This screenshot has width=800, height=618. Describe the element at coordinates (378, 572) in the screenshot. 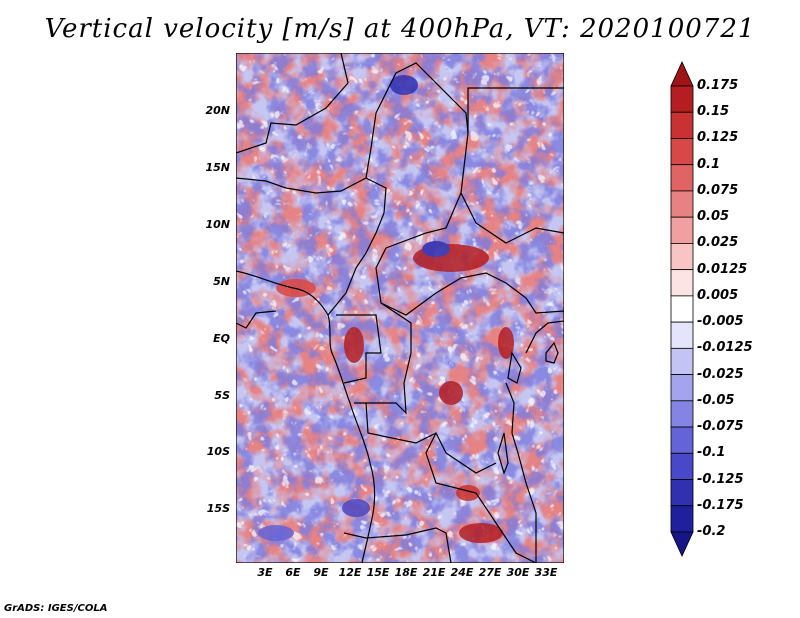

I see `lon-label: 15E` at that location.